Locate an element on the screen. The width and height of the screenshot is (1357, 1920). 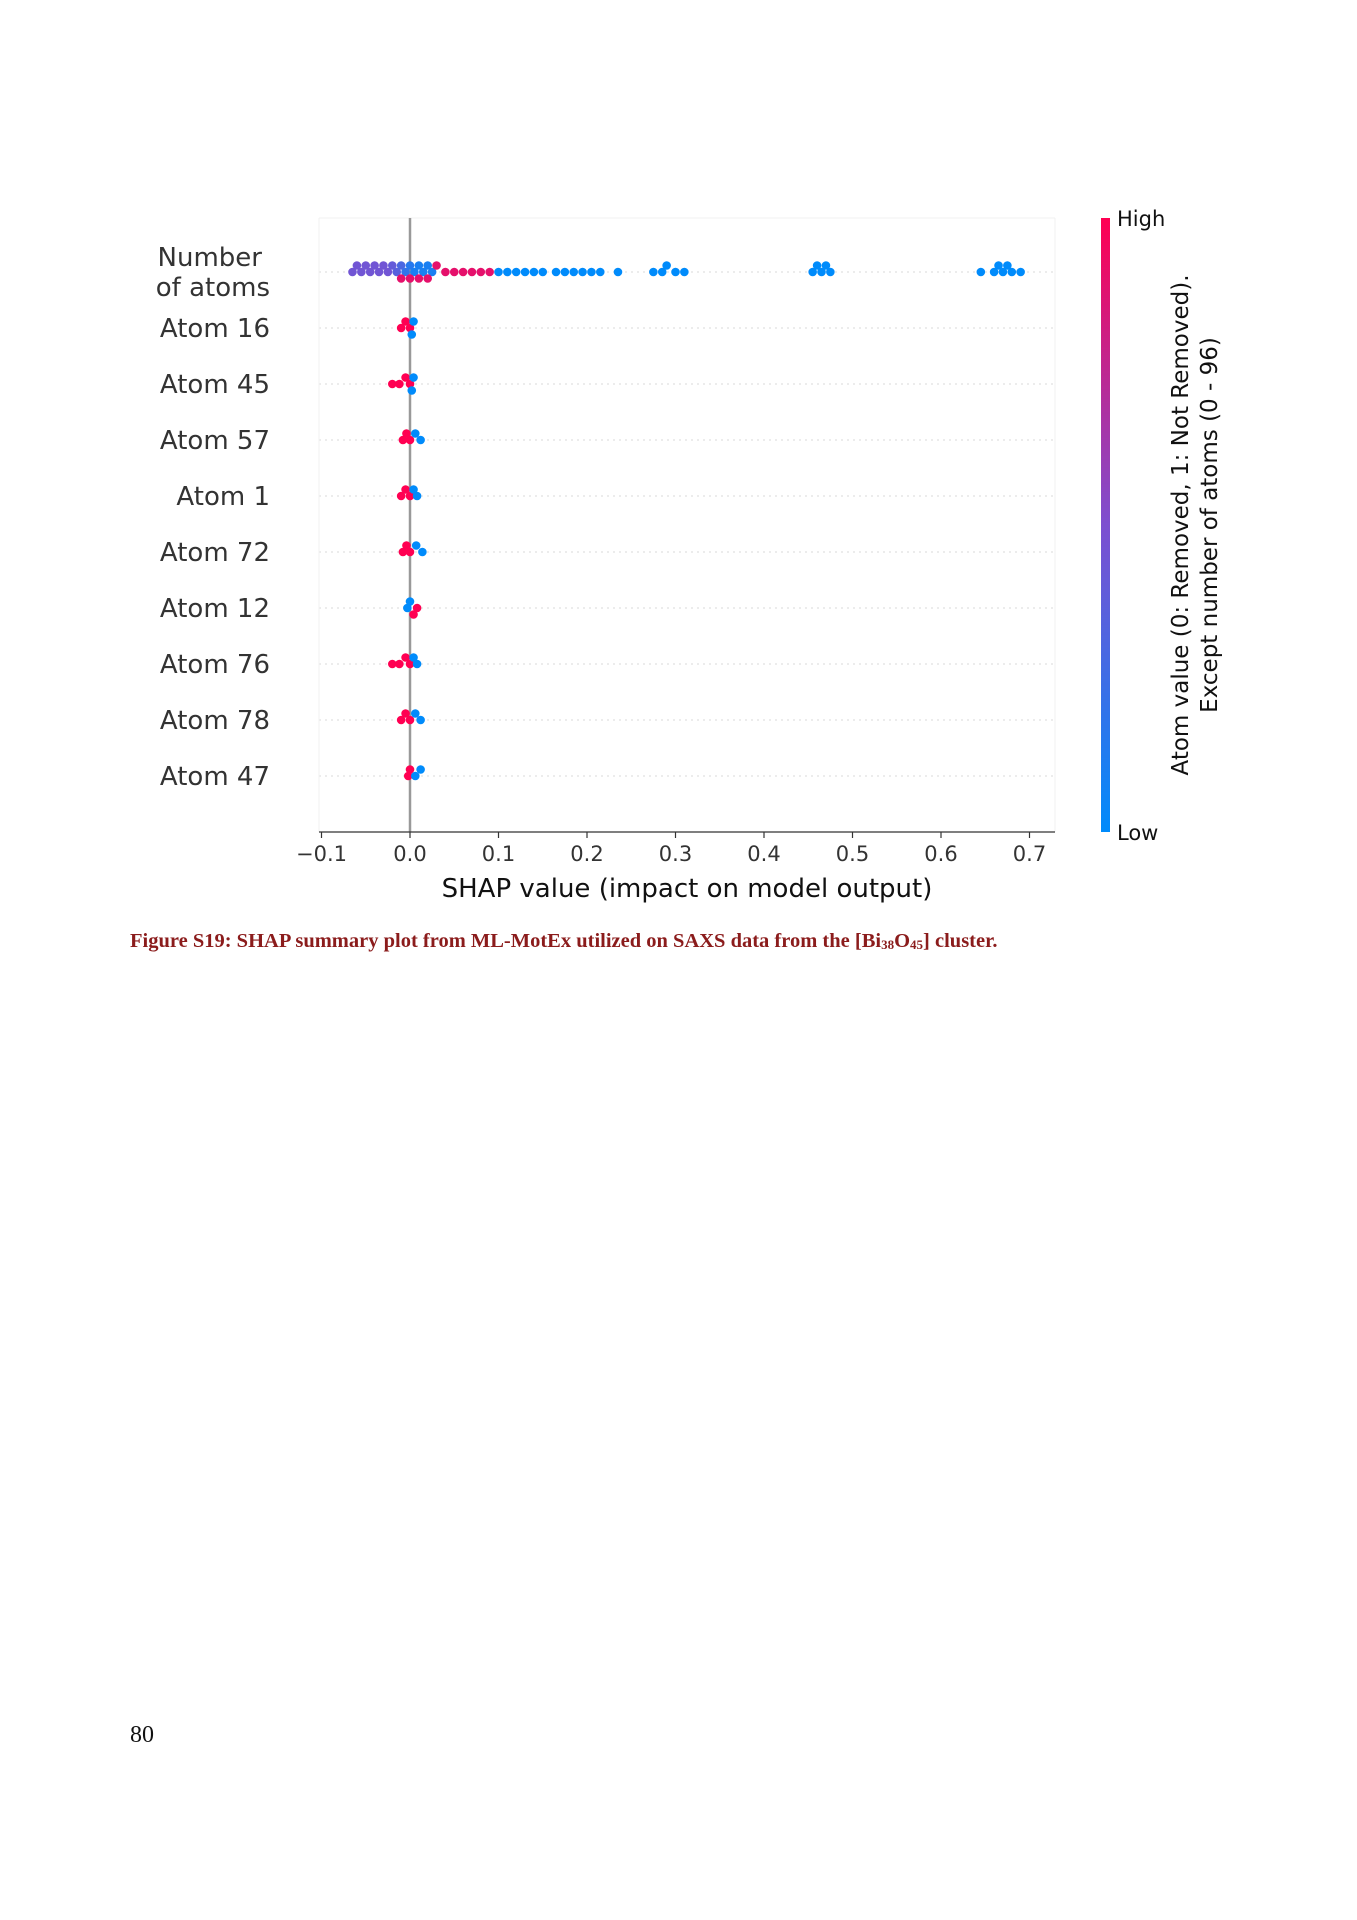
feature-label: Atom 12 is located at coordinates (215, 609).